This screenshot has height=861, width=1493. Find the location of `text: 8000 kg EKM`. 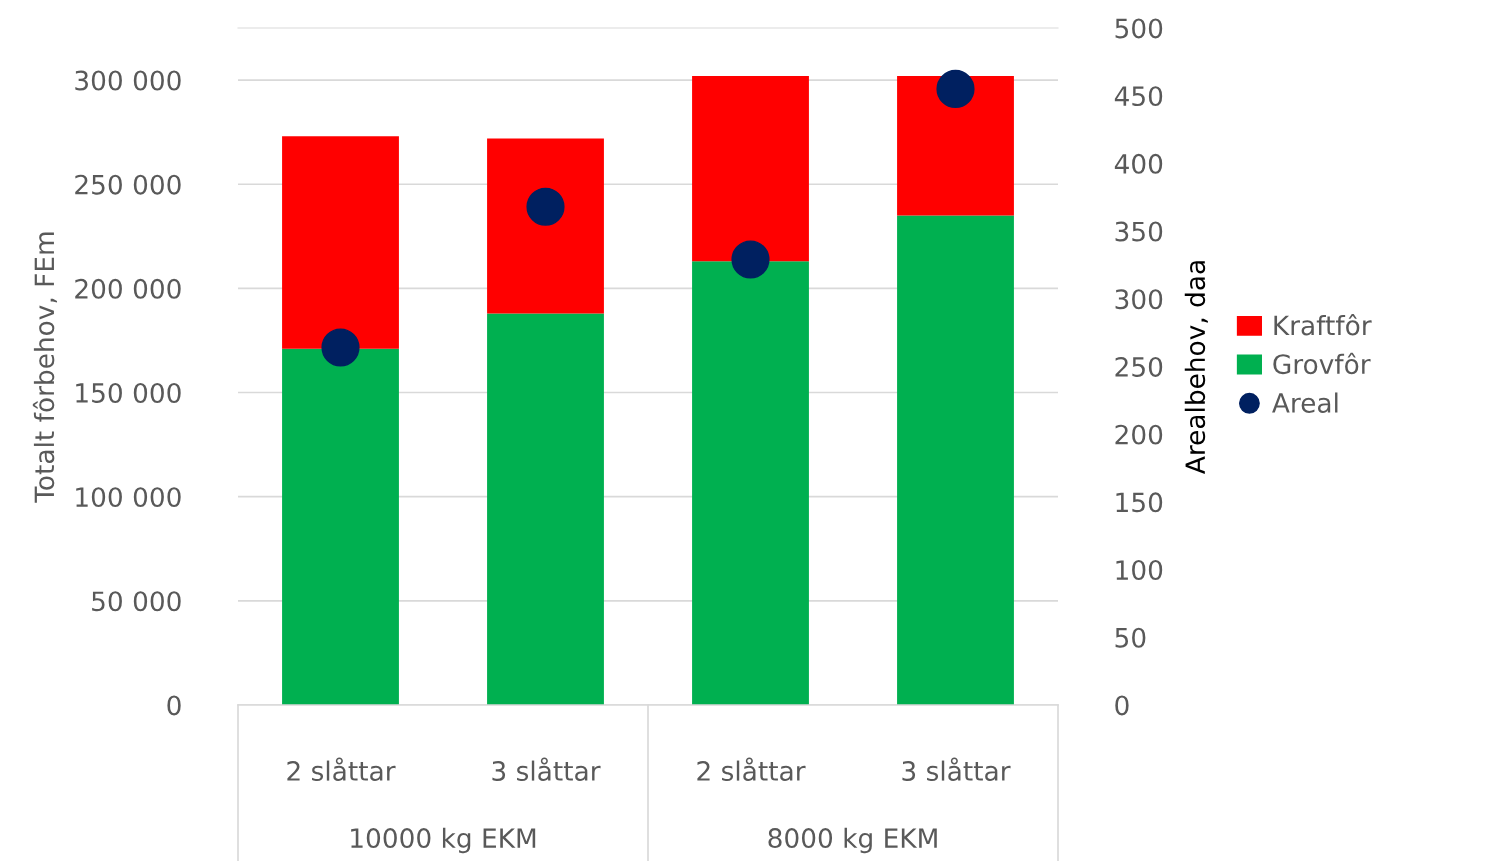

text: 8000 kg EKM is located at coordinates (852, 840).